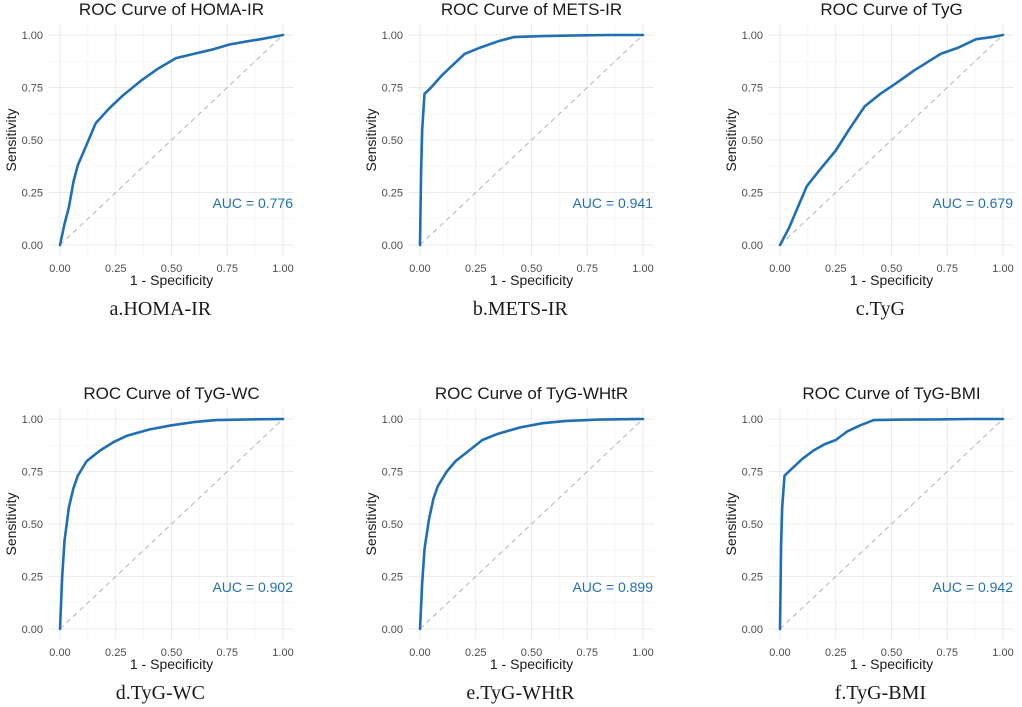 This screenshot has height=707, width=1022. What do you see at coordinates (880, 309) in the screenshot?
I see `panel-caption: c.TyG` at bounding box center [880, 309].